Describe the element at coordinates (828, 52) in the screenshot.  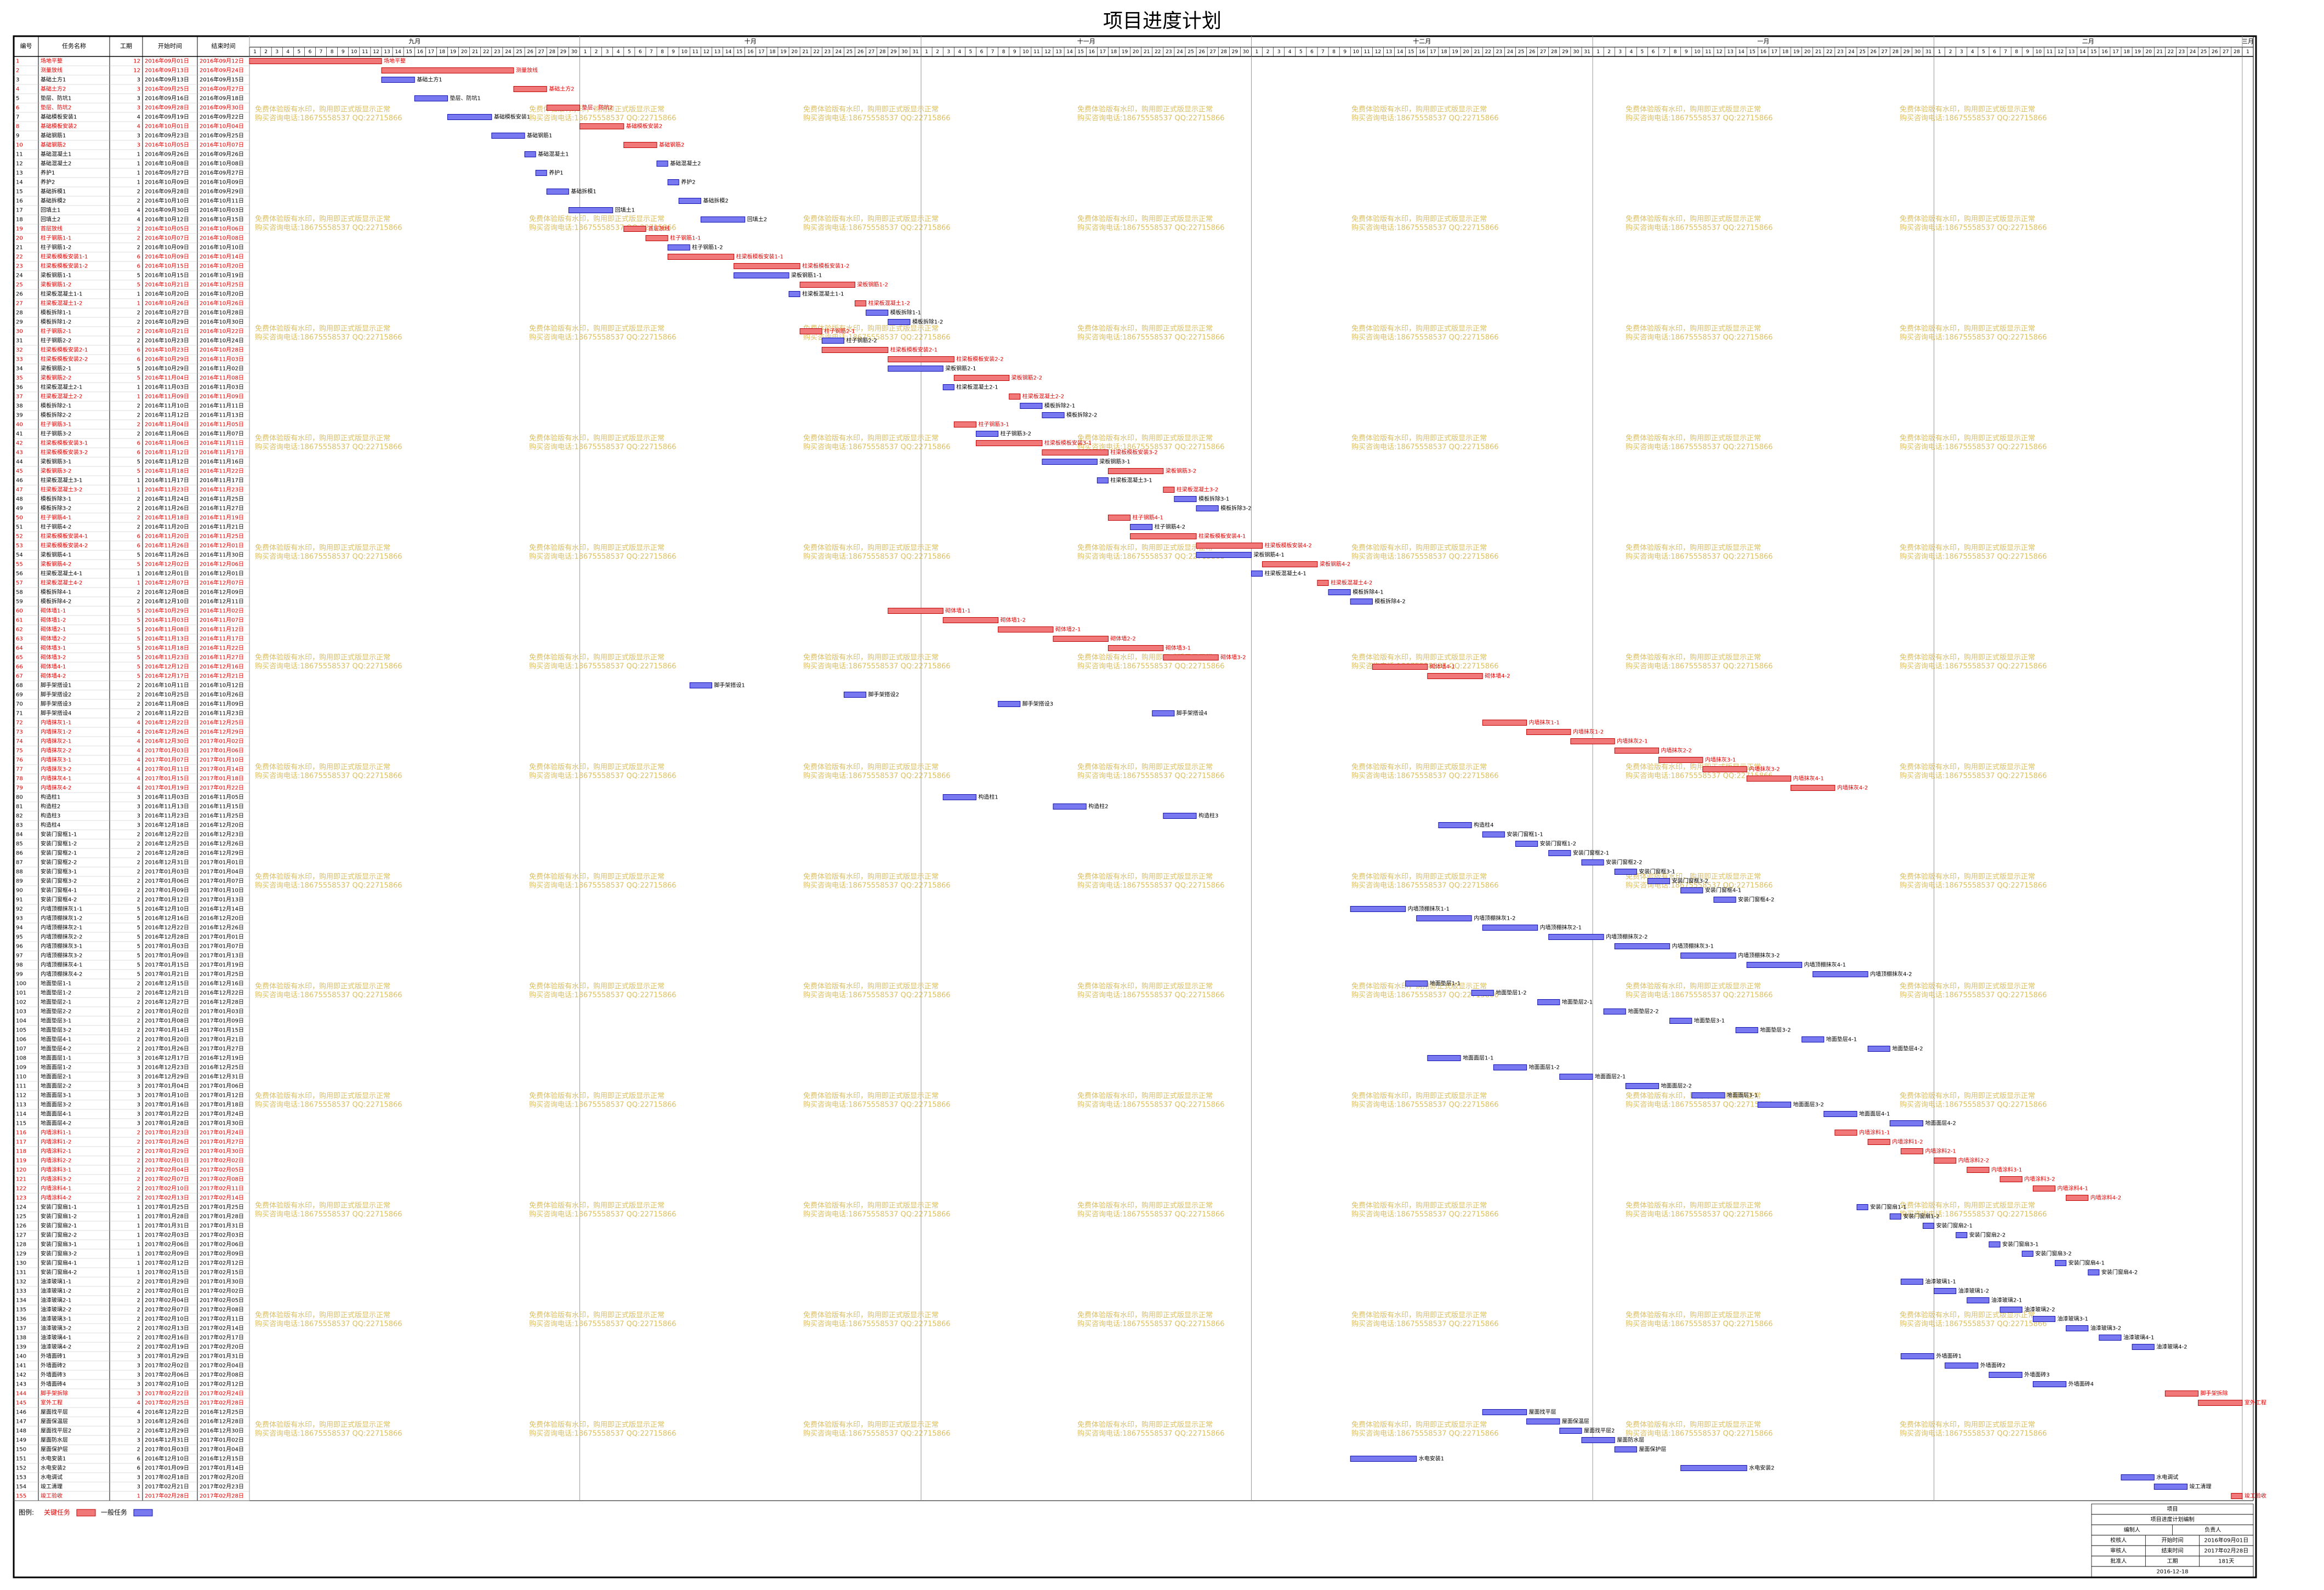
I see `day-label: 23` at that location.